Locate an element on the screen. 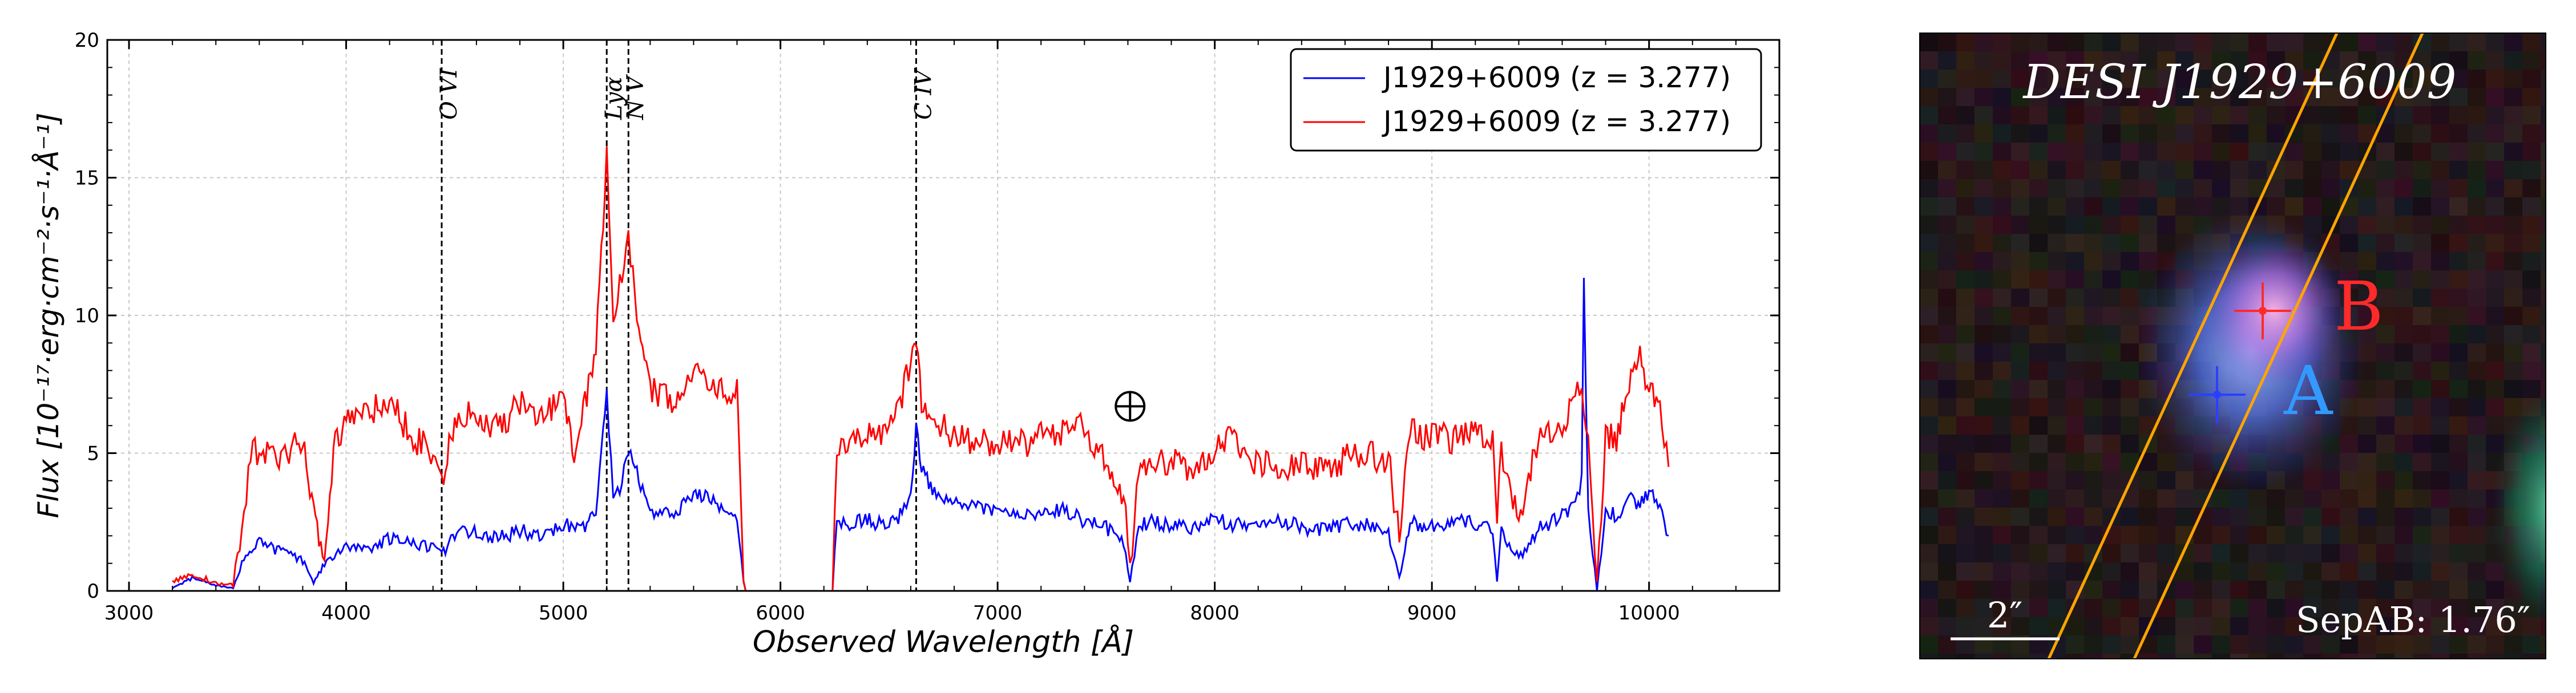  x-tick-label: 7000 is located at coordinates (998, 614).